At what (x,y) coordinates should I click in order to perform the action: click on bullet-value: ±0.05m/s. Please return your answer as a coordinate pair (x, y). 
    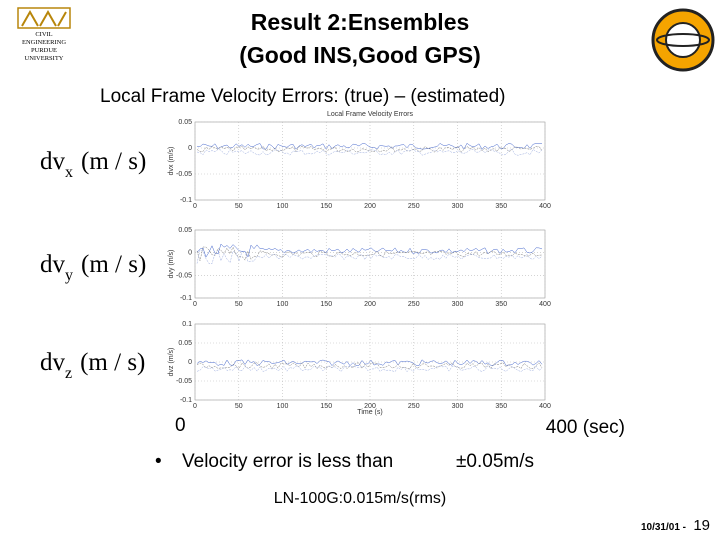
    Looking at the image, I should click on (495, 461).